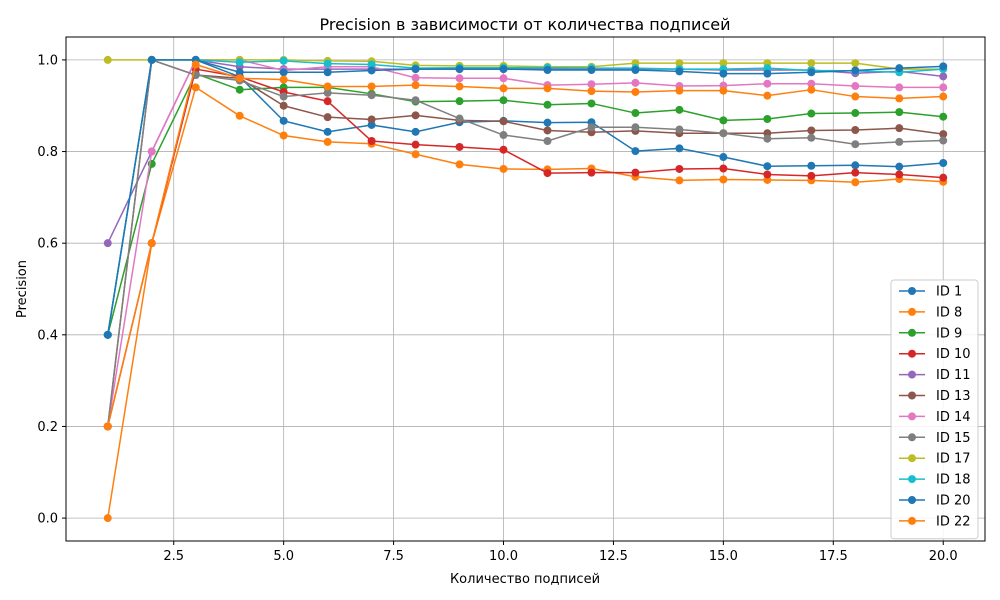  Describe the element at coordinates (953, 354) in the screenshot. I see `legend-label: ID 10` at that location.